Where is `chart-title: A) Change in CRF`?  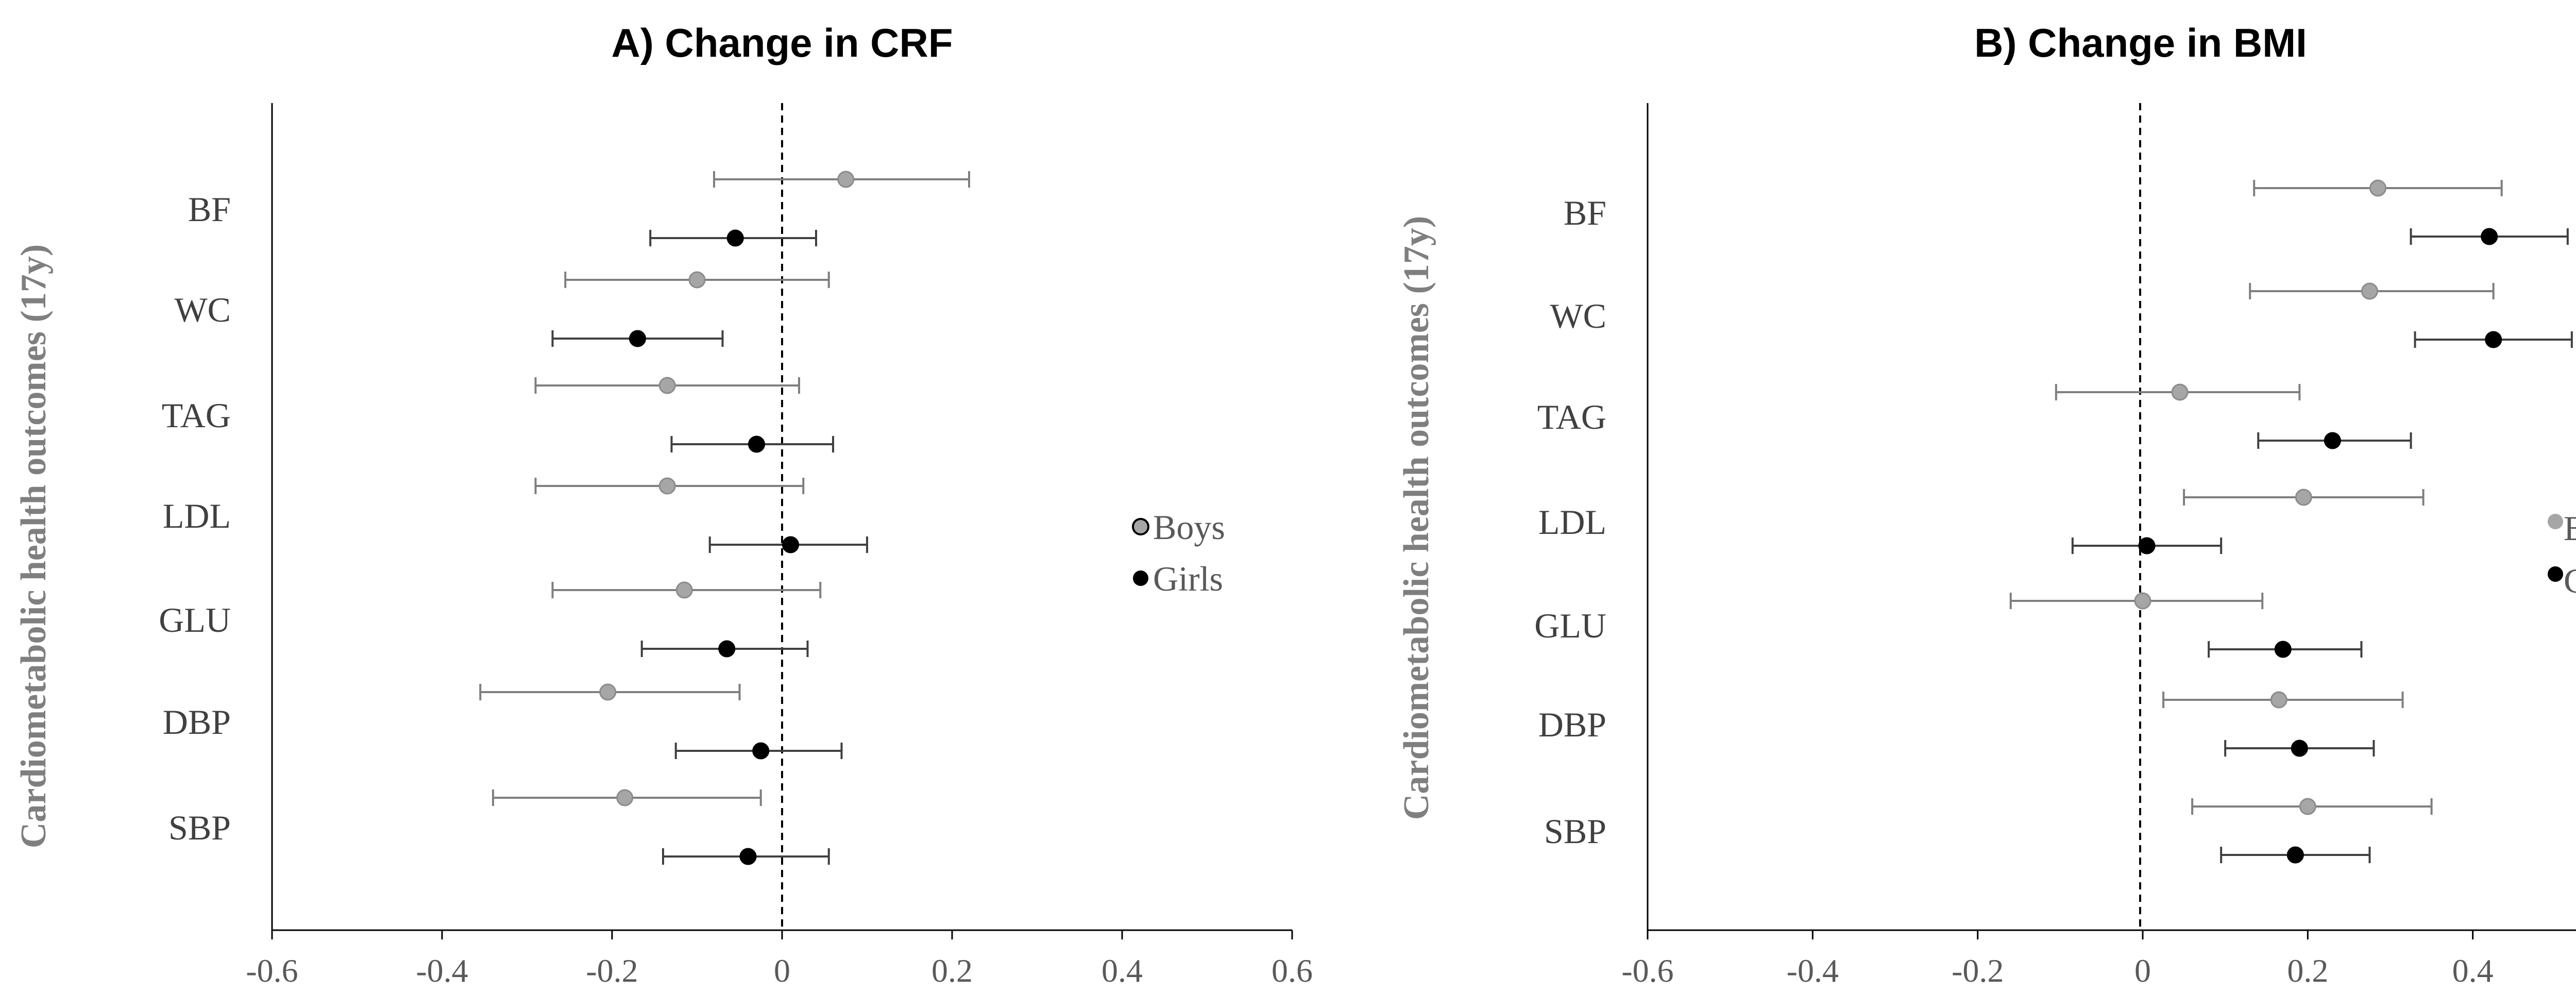
chart-title: A) Change in CRF is located at coordinates (782, 42).